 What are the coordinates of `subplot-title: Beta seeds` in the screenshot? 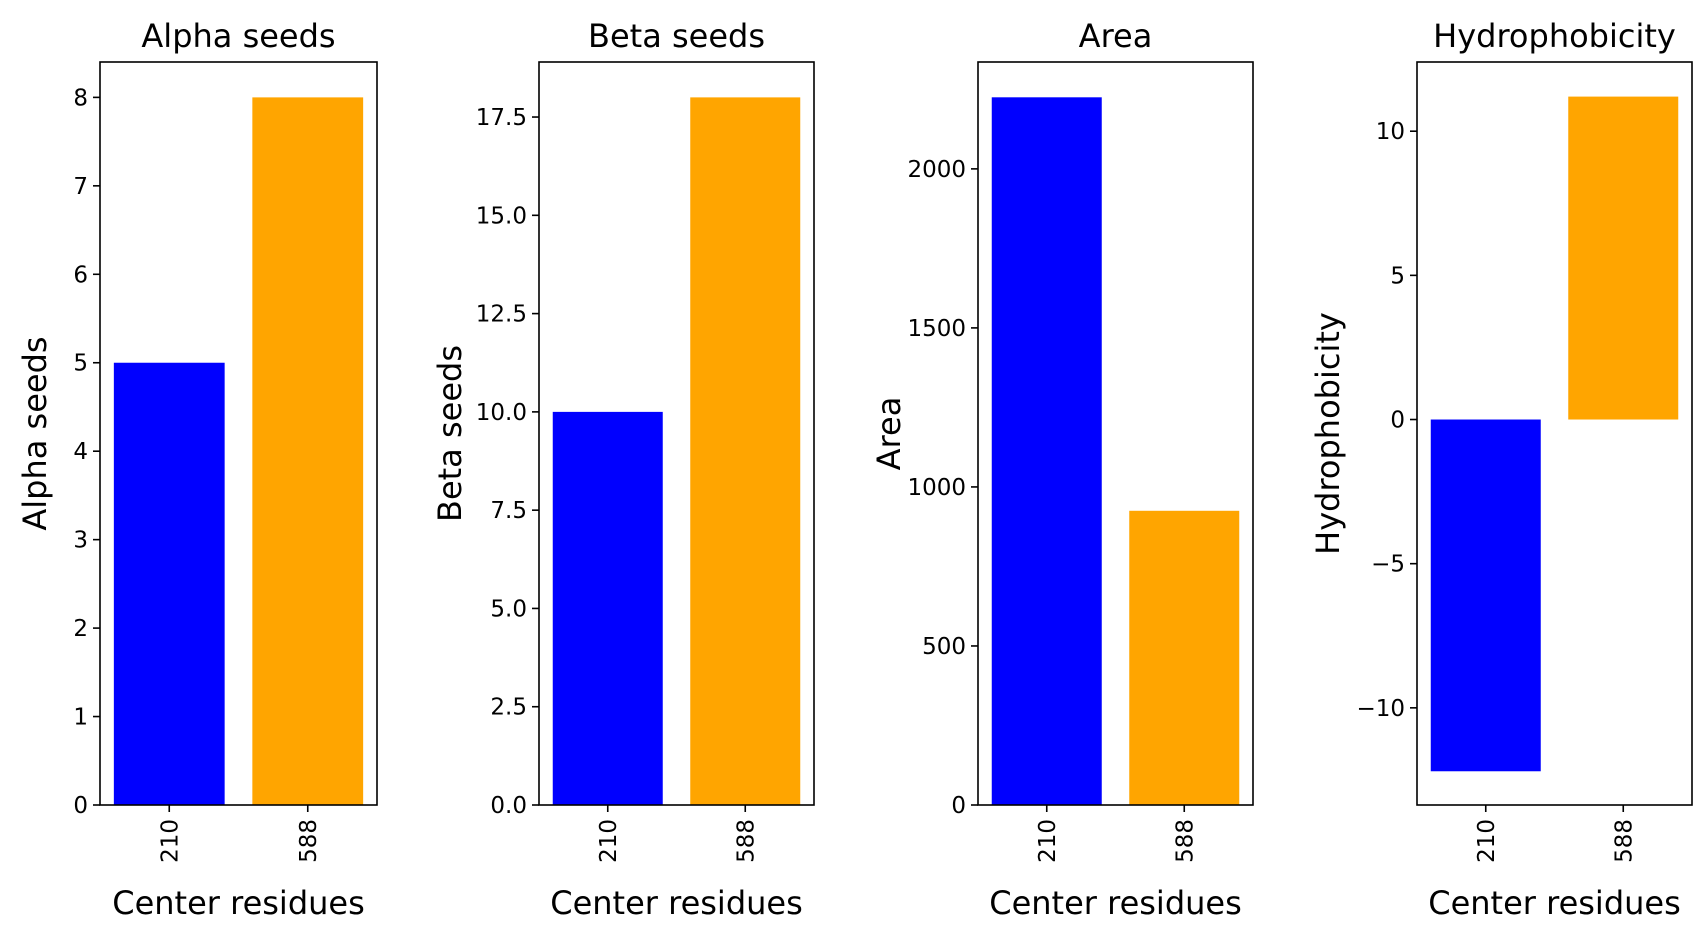 It's located at (676, 36).